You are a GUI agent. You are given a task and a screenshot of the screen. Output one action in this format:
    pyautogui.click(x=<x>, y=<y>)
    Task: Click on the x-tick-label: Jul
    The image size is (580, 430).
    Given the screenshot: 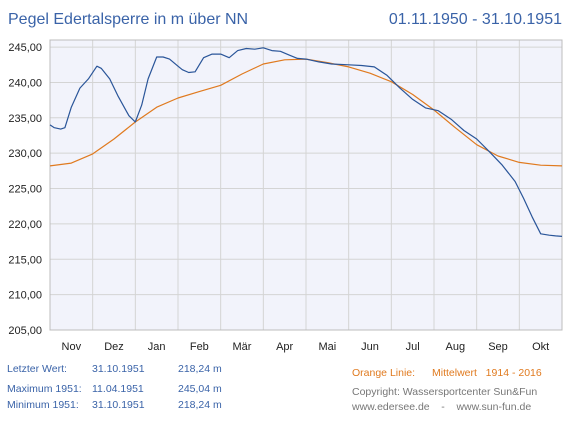 What is the action you would take?
    pyautogui.click(x=413, y=347)
    